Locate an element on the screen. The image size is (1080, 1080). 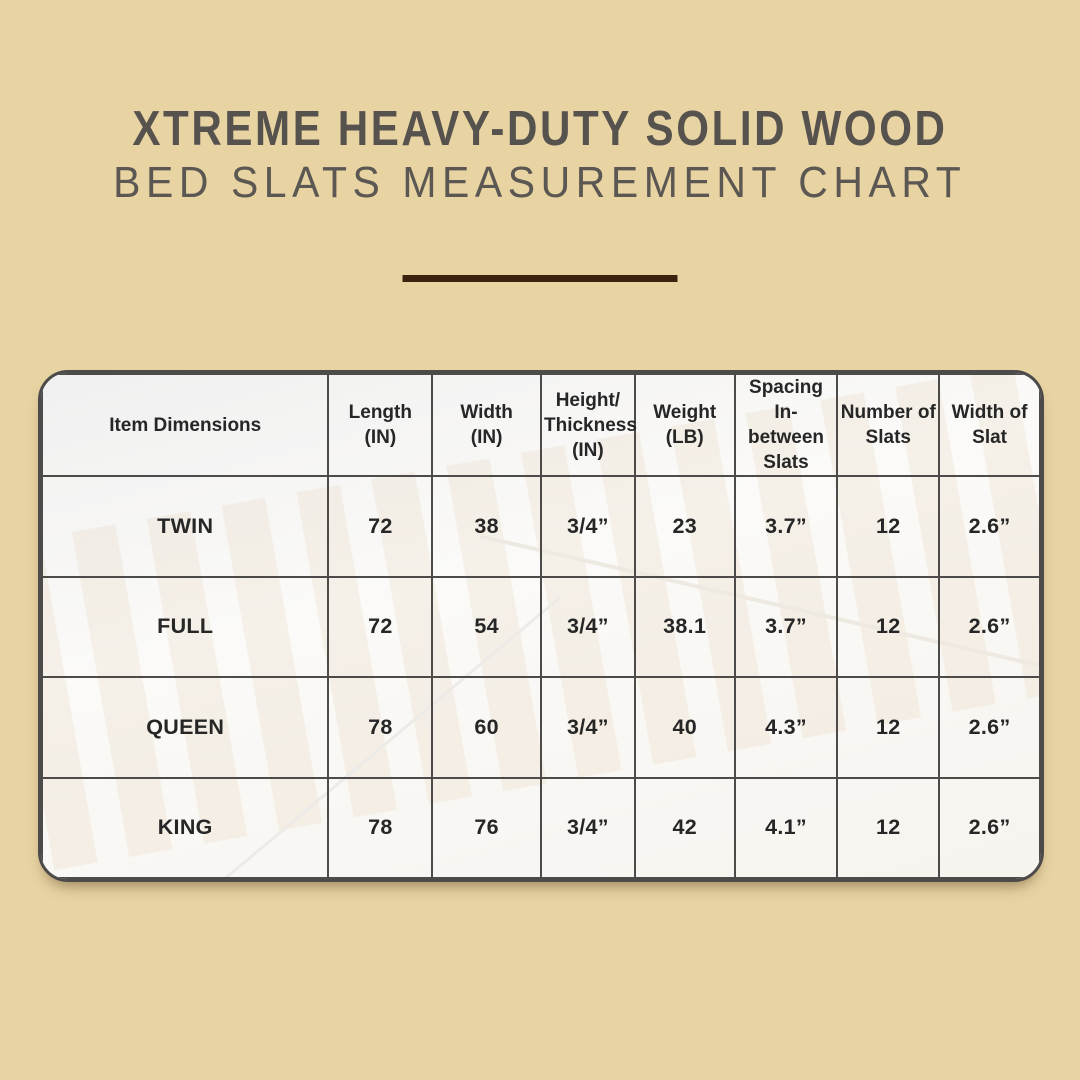
row-label: TWIN is located at coordinates (185, 526).